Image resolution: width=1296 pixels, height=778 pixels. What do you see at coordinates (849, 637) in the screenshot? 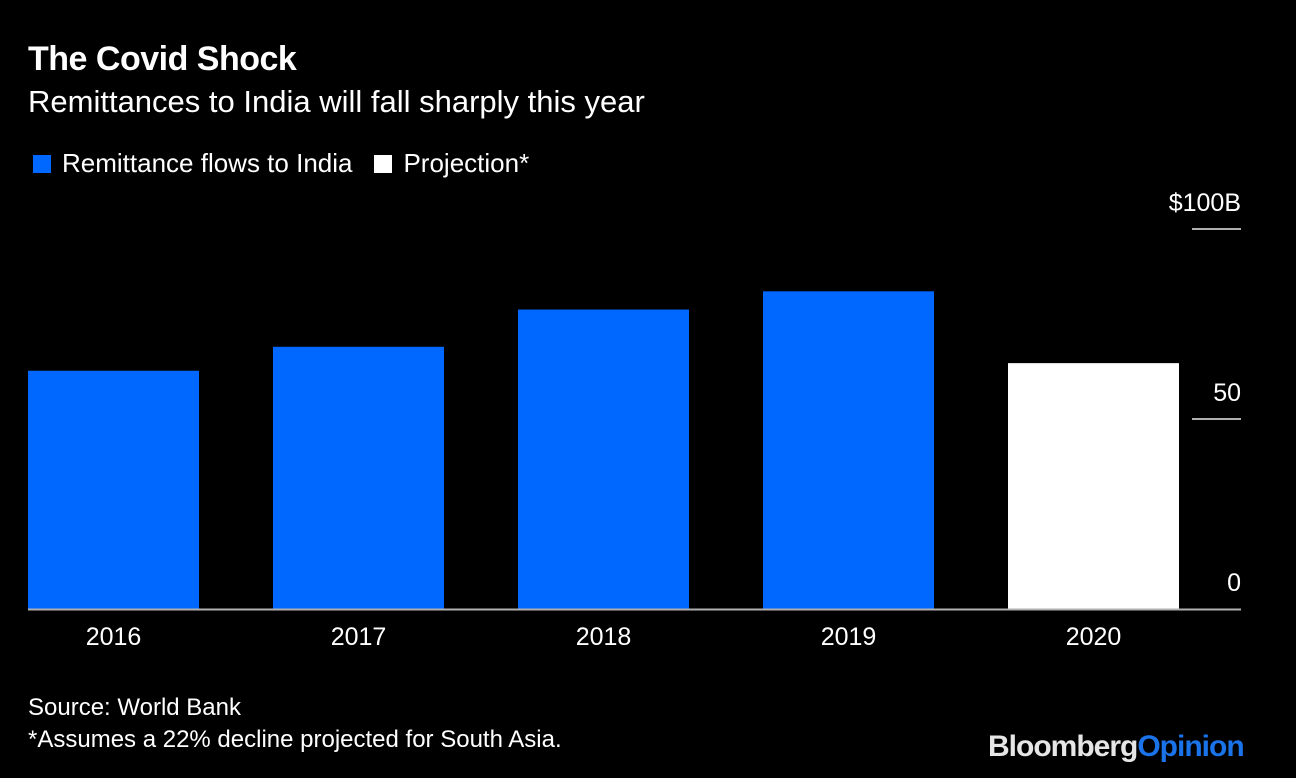
I see `x-tick-label: 2019` at bounding box center [849, 637].